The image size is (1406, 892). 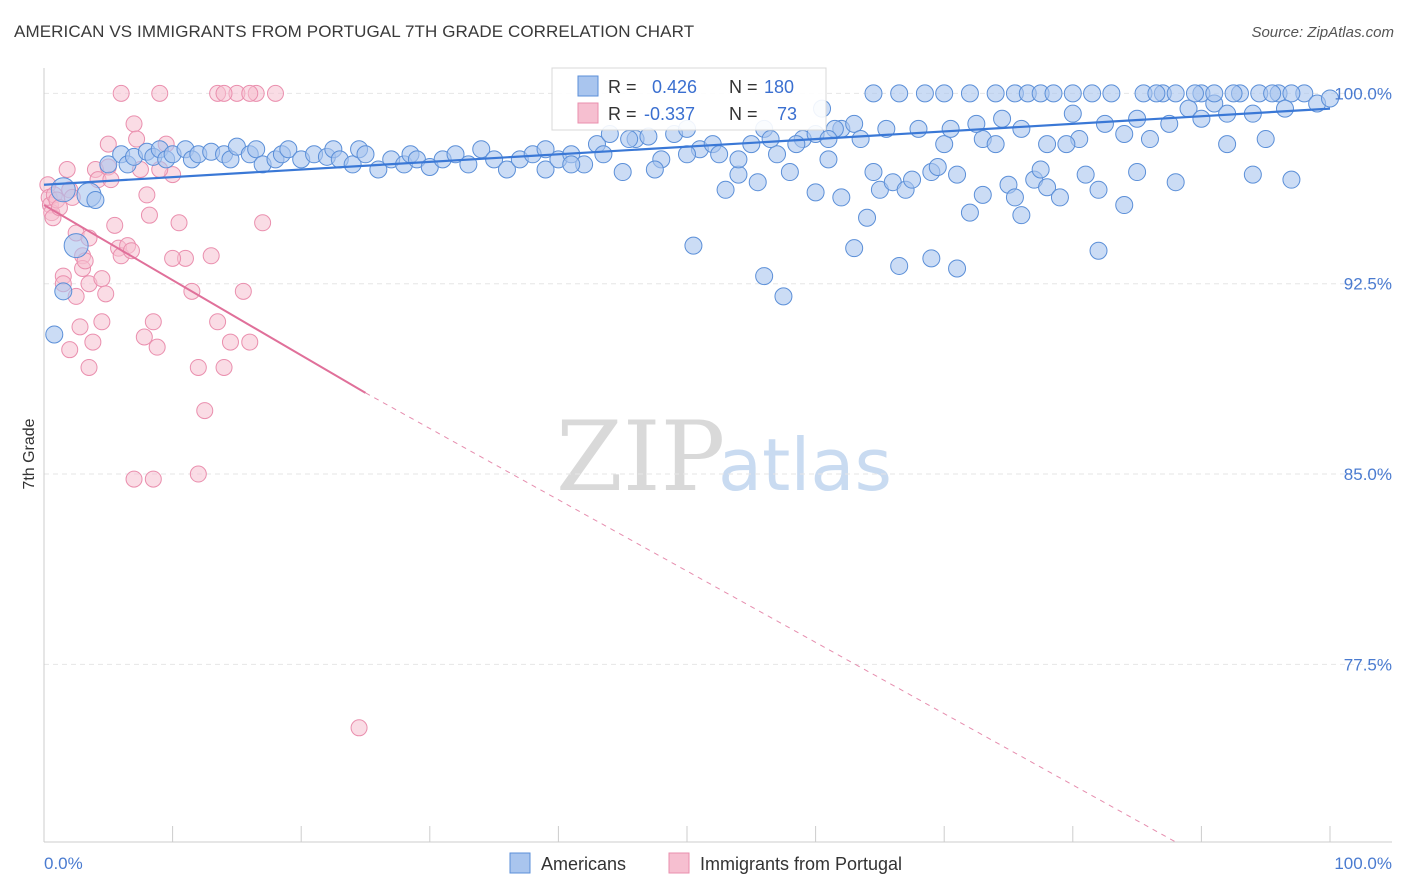 What do you see at coordinates (1363, 93) in the screenshot?
I see `y-tick-label-0: 100.0%` at bounding box center [1363, 93].